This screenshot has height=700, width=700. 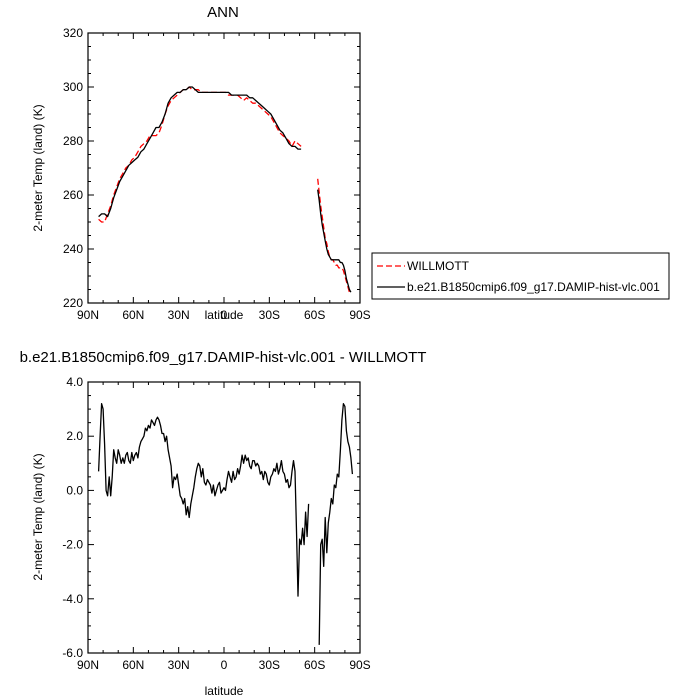 What do you see at coordinates (74, 490) in the screenshot?
I see `bottom-y-tick-label: 0.0` at bounding box center [74, 490].